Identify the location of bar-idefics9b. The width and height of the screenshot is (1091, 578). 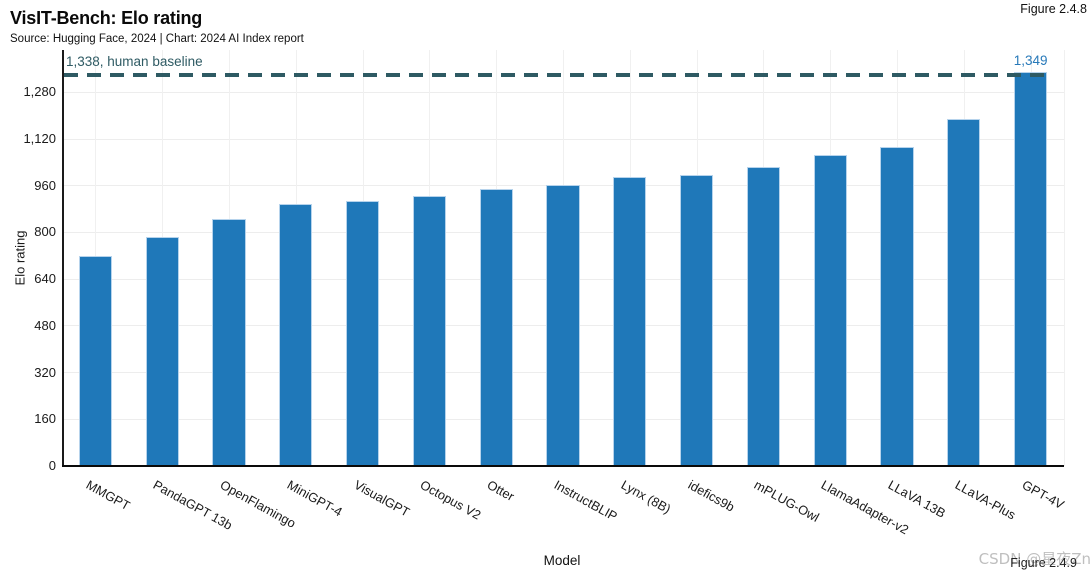
(696, 320).